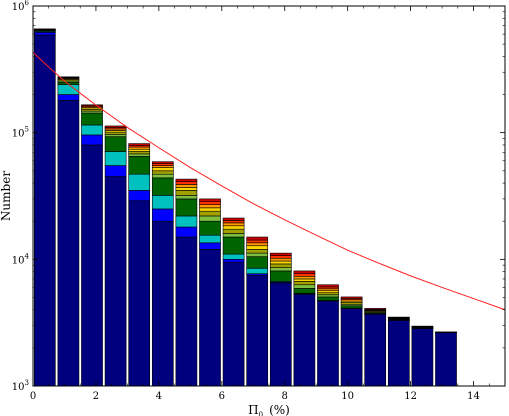 The image size is (509, 416). I want to click on x-tick-label-8: 8, so click(285, 396).